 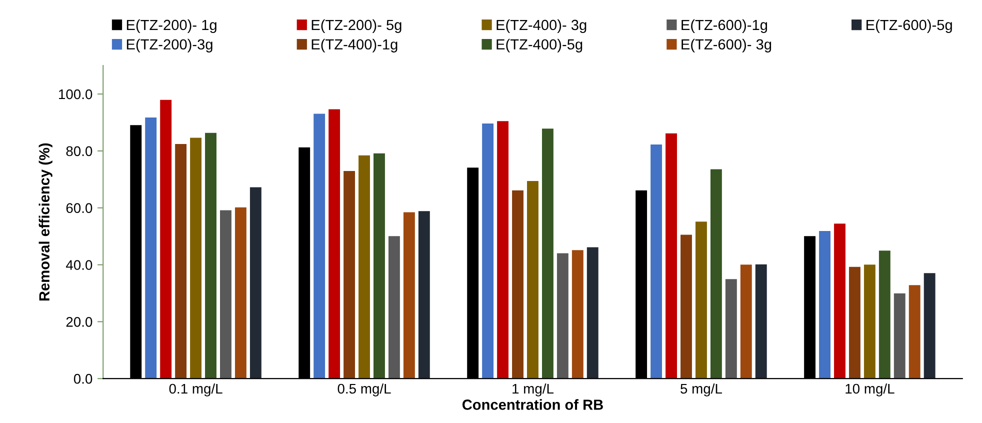 I want to click on y-tick-label: 60.0, so click(x=79, y=208).